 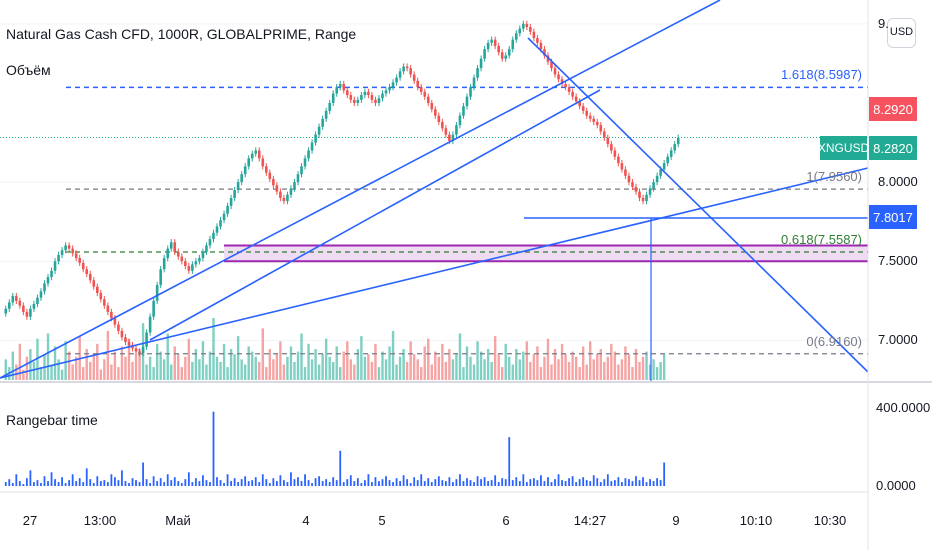 What do you see at coordinates (52, 420) in the screenshot?
I see `rangebar-time-label: Rangebar time` at bounding box center [52, 420].